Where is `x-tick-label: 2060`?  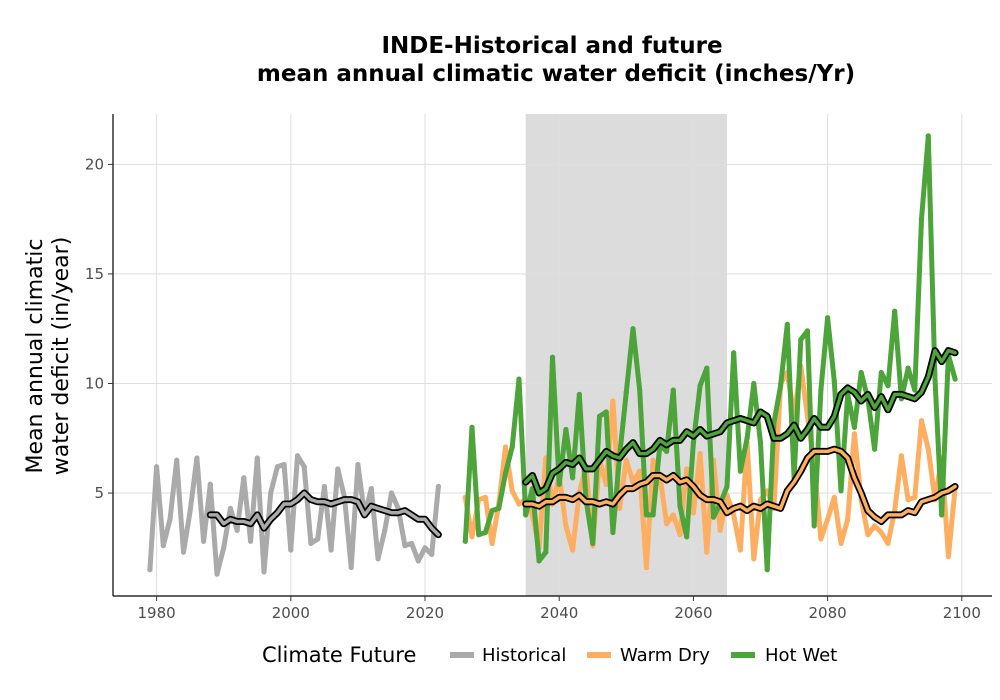
x-tick-label: 2060 is located at coordinates (693, 613).